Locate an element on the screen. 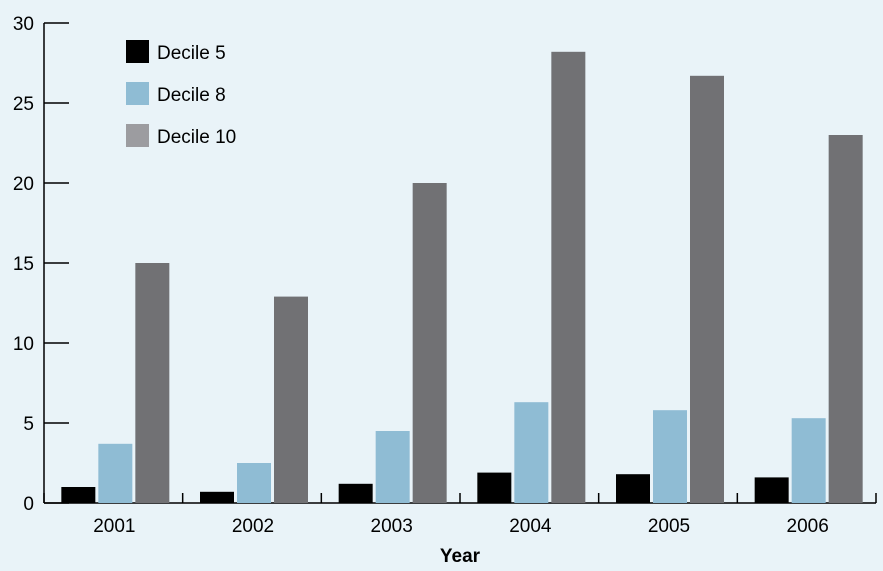 The width and height of the screenshot is (883, 571). y-axis: 0 5 10 15 20 25 30 is located at coordinates (41, 264).